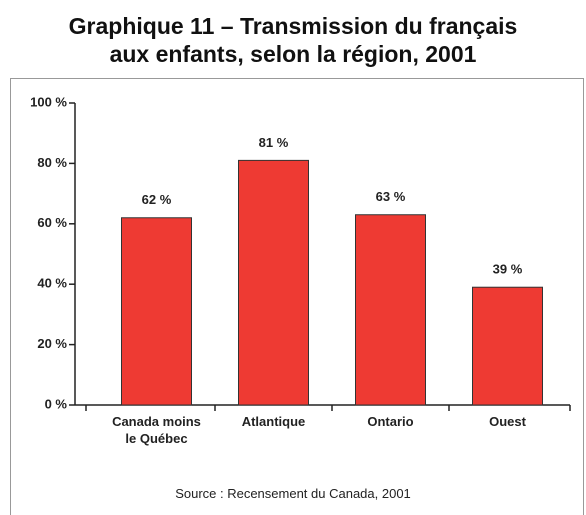 This screenshot has width=586, height=515. What do you see at coordinates (273, 421) in the screenshot?
I see `x-tick-label: Atlantique` at bounding box center [273, 421].